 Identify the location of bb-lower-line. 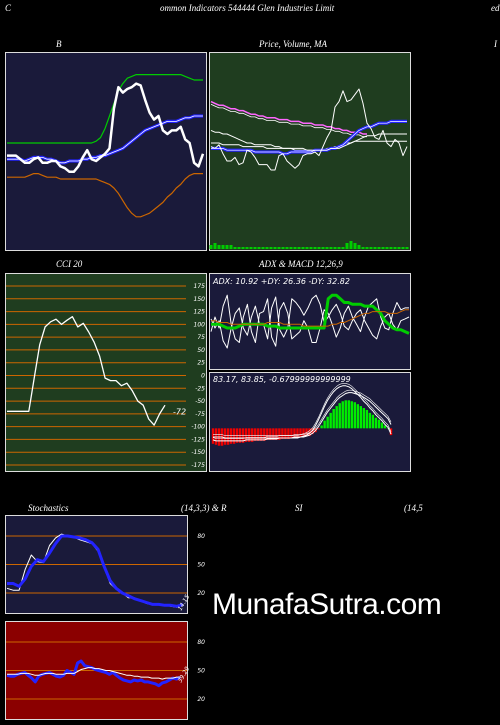
(105, 195).